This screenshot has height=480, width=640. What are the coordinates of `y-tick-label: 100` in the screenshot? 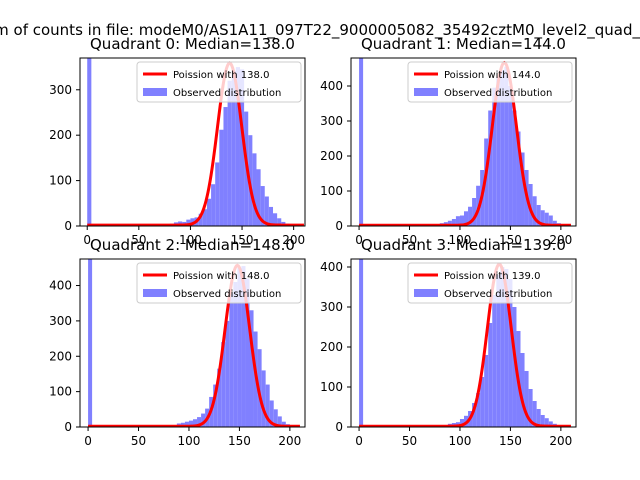 It's located at (331, 387).